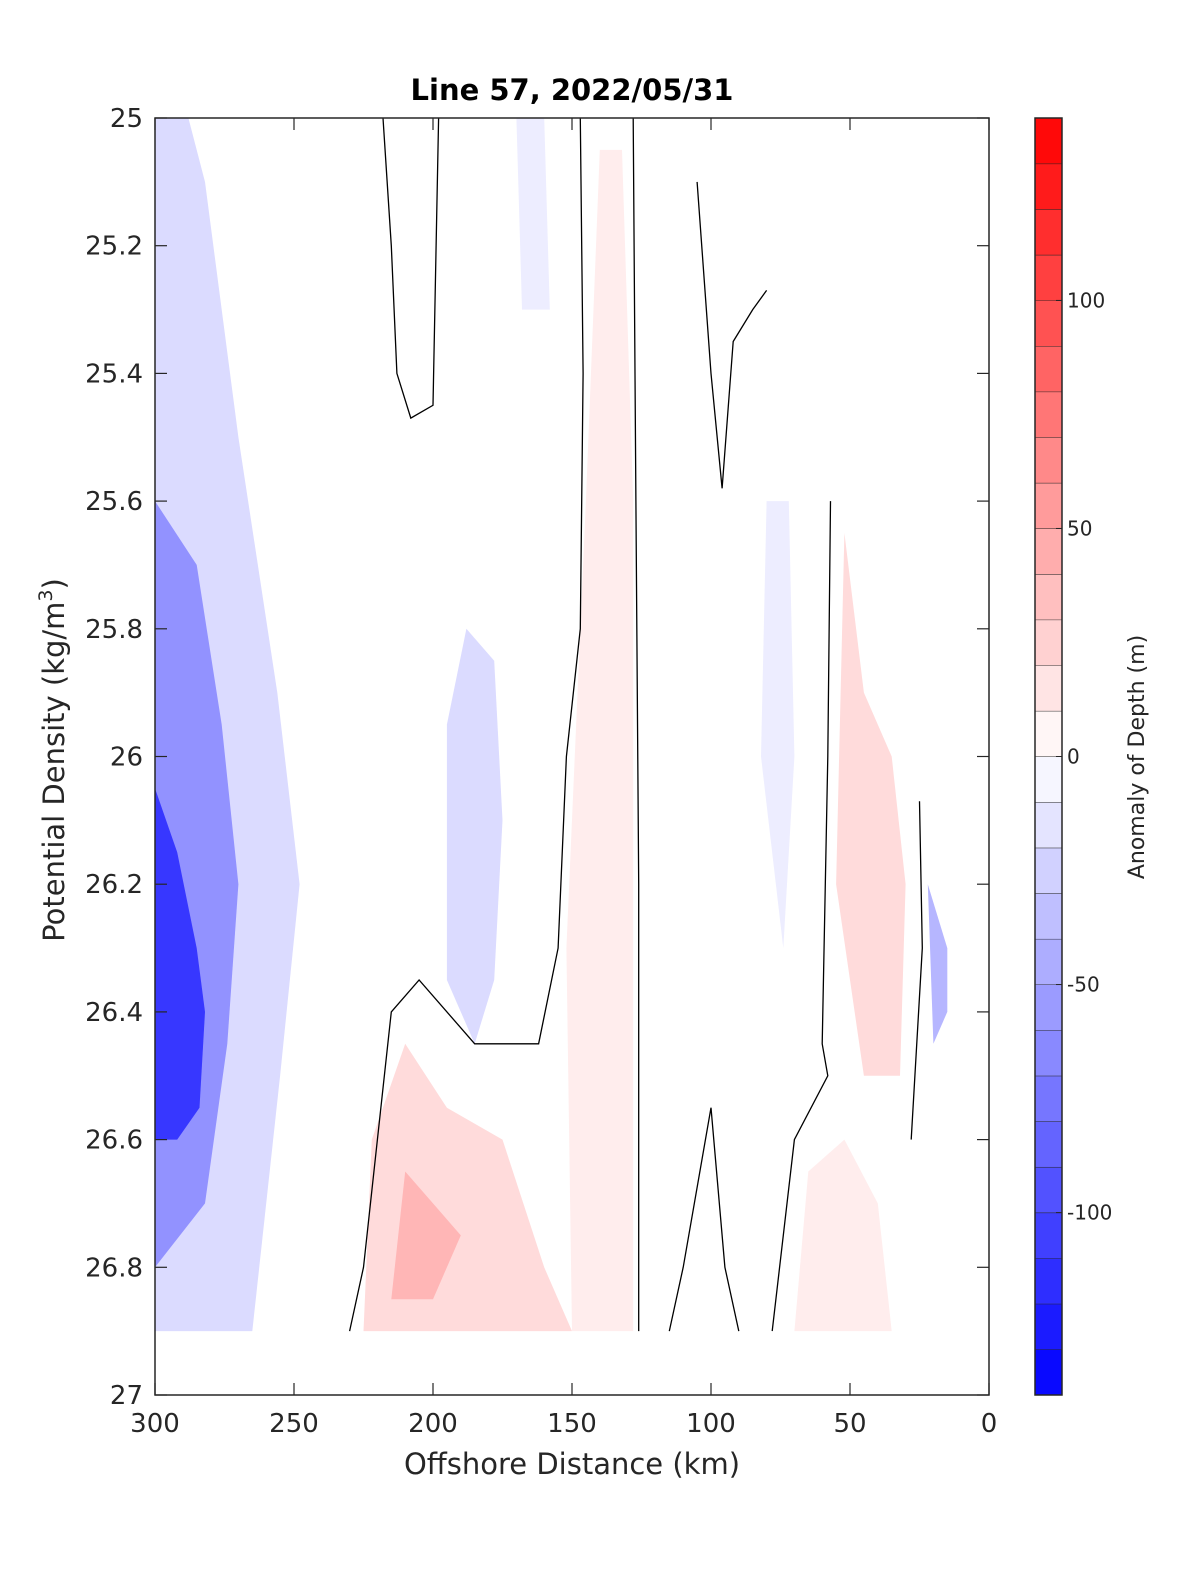  Describe the element at coordinates (114, 1141) in the screenshot. I see `y-tick-label: 26.6` at that location.